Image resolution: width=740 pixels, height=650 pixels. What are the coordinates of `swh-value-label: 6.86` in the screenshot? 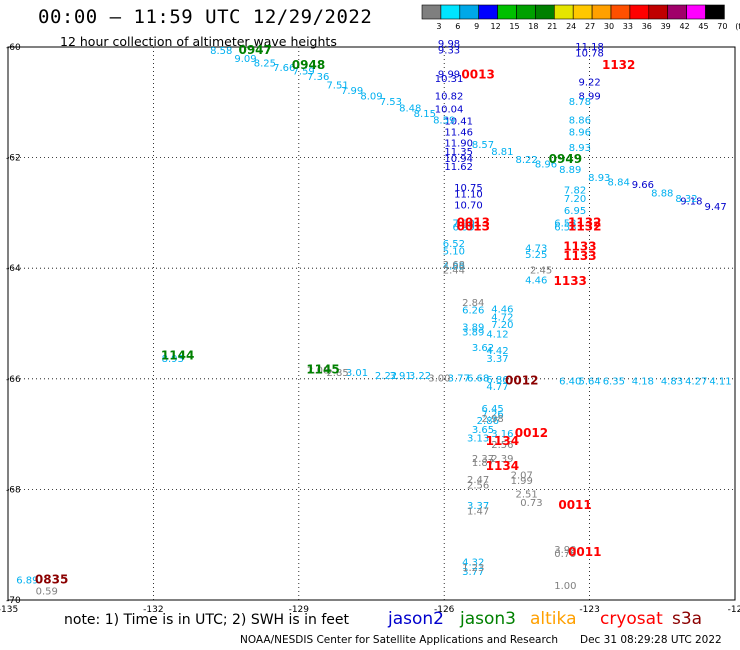 It's located at (497, 380).